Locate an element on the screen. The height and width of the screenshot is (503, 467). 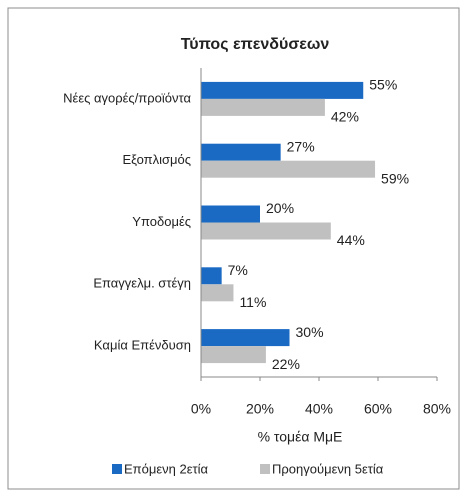
value-label: 7% is located at coordinates (238, 270).